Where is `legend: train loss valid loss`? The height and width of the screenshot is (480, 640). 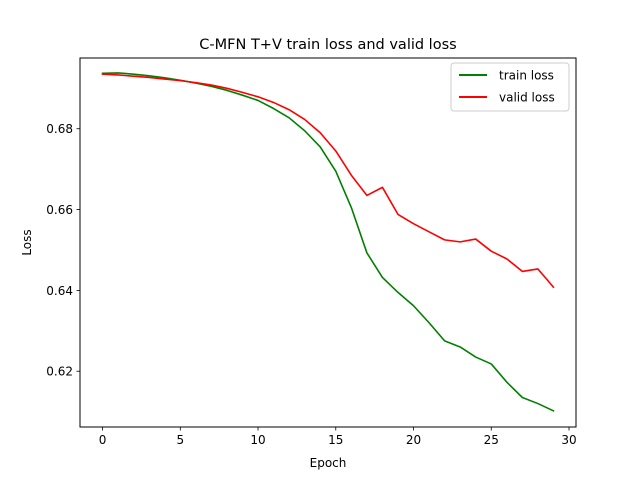 legend: train loss valid loss is located at coordinates (510, 87).